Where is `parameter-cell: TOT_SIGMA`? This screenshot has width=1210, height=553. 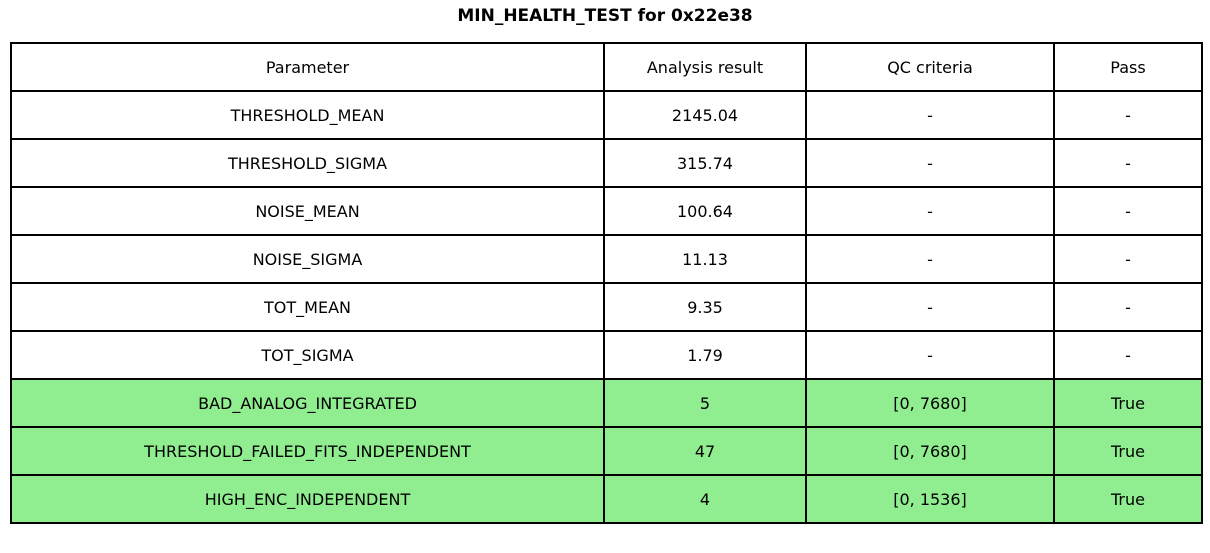
parameter-cell: TOT_SIGMA is located at coordinates (307, 355).